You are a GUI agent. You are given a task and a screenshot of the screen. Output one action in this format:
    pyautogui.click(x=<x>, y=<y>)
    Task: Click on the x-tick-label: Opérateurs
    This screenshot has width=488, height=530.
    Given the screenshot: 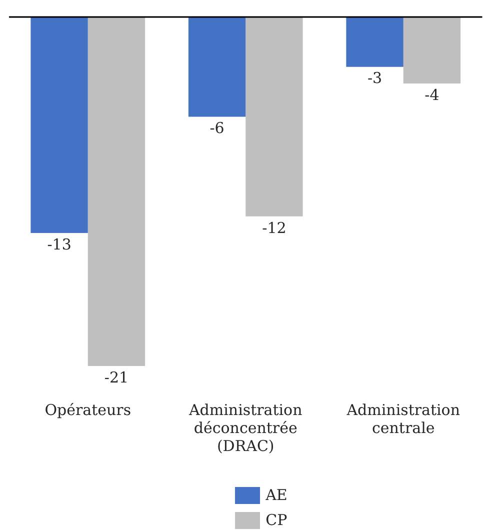 What is the action you would take?
    pyautogui.click(x=88, y=409)
    